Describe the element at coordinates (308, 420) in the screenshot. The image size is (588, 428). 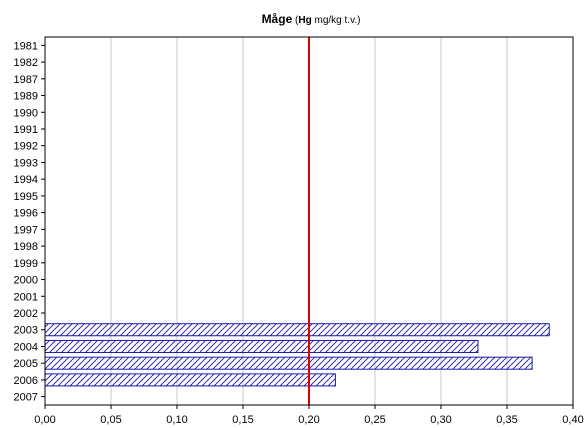
I see `x-tick-label: 0,20` at that location.